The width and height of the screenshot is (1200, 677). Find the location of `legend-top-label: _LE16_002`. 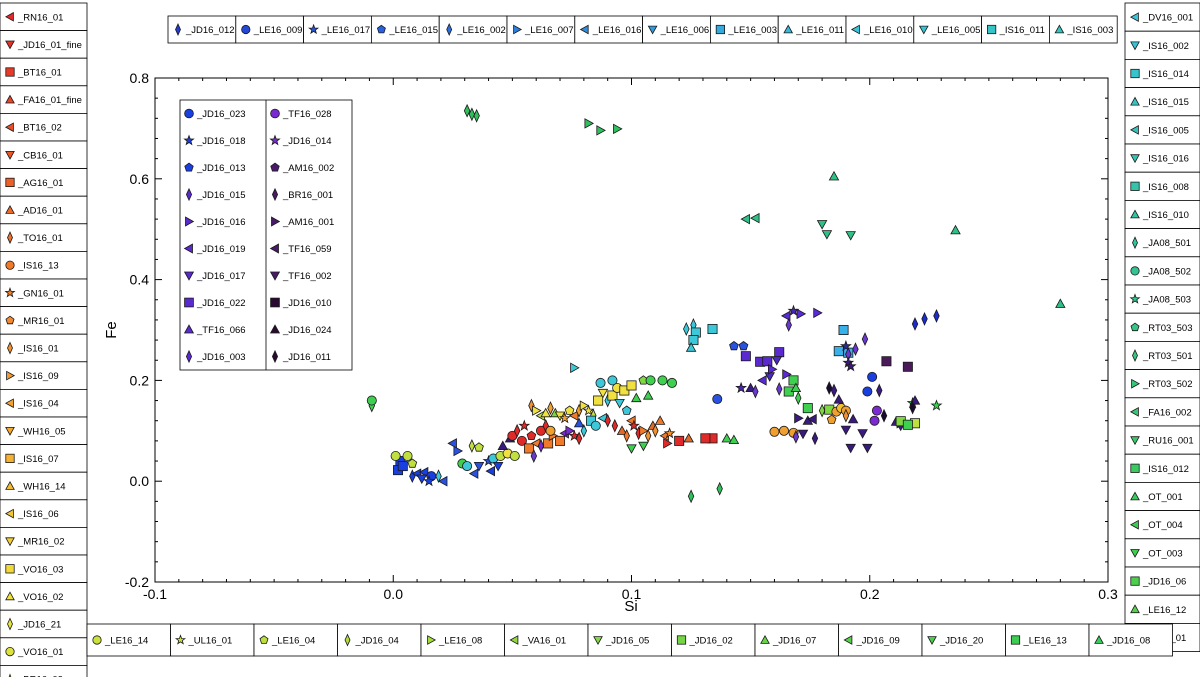

legend-top-label: _LE16_002 is located at coordinates (481, 30).